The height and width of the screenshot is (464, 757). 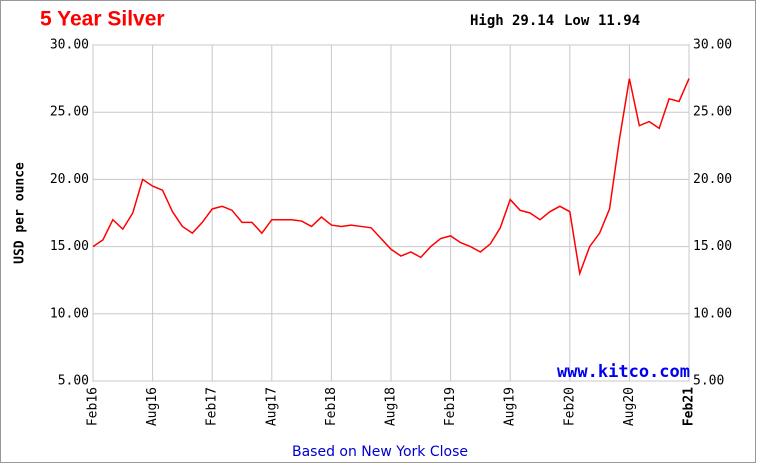 What do you see at coordinates (391, 406) in the screenshot?
I see `x-tick-label: Aug18` at bounding box center [391, 406].